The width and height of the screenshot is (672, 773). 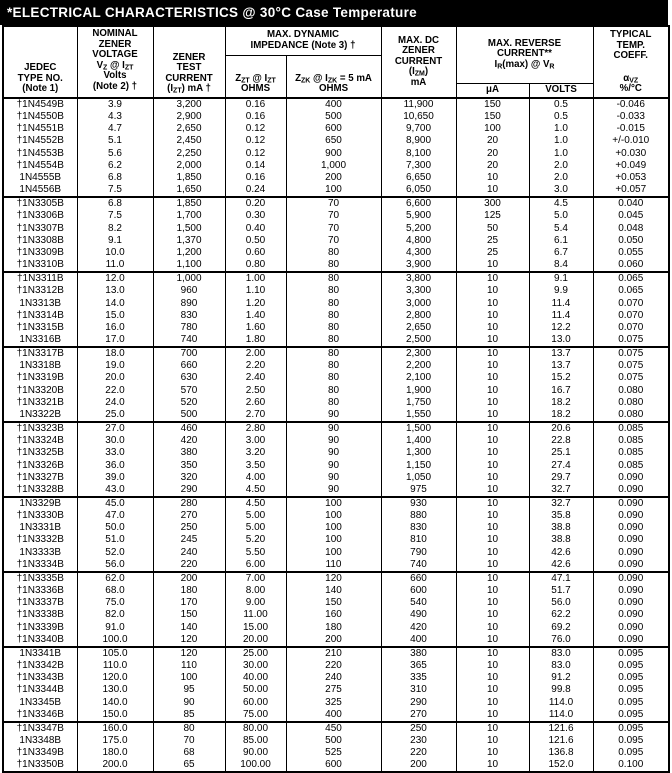 I want to click on table-row: †1N3349B 180.0 68 90.00 525 220 10 136.8 0.095, so click(x=336, y=753).